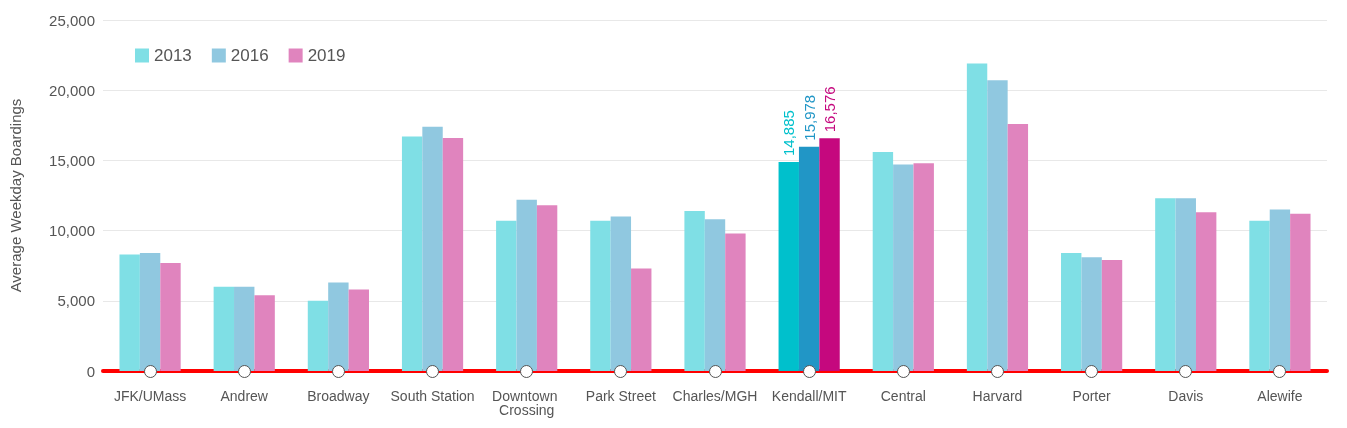 This screenshot has height=428, width=1347. I want to click on legend-label: 2013, so click(173, 55).